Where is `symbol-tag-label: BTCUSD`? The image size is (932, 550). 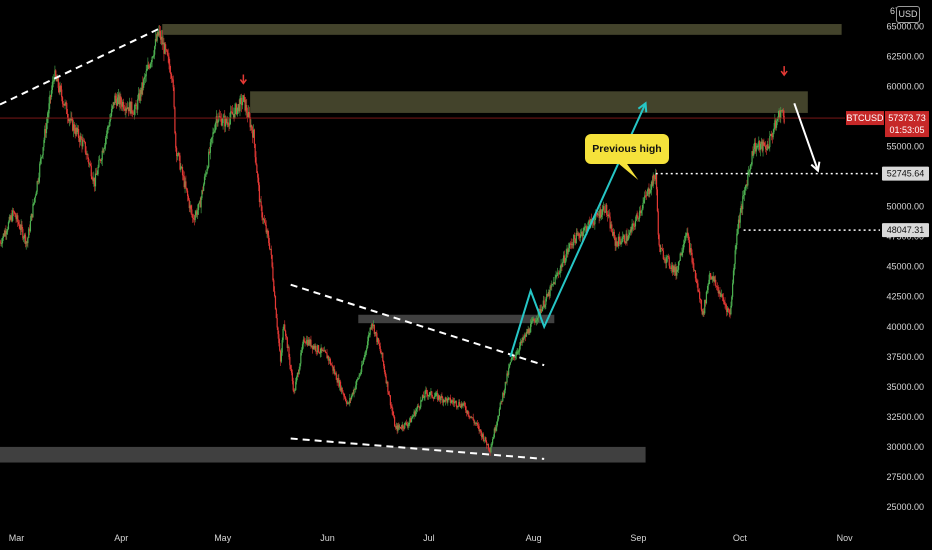 symbol-tag-label: BTCUSD is located at coordinates (865, 118).